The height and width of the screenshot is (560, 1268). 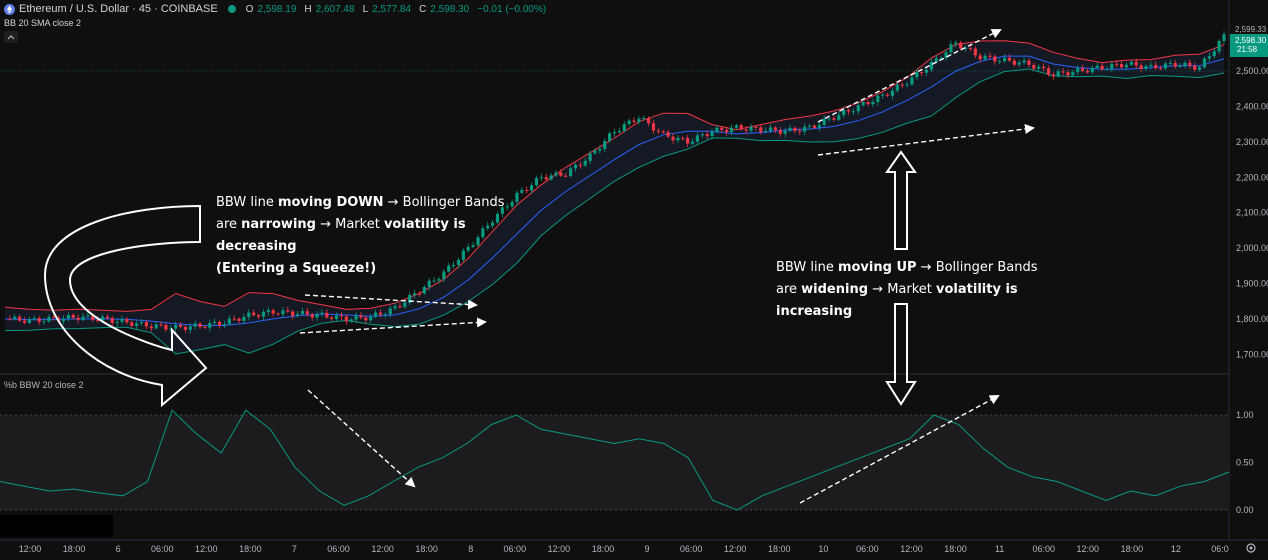 What do you see at coordinates (1251, 548) in the screenshot?
I see `chart-settings-button` at bounding box center [1251, 548].